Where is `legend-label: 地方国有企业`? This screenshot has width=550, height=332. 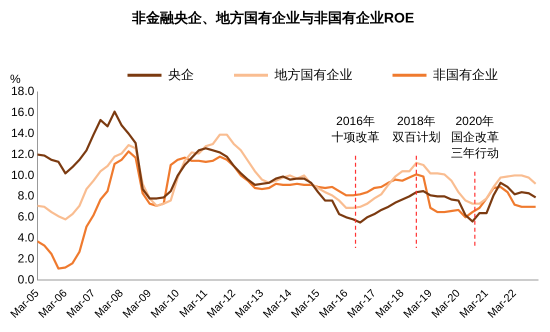 legend-label: 地方国有企业 is located at coordinates (313, 74).